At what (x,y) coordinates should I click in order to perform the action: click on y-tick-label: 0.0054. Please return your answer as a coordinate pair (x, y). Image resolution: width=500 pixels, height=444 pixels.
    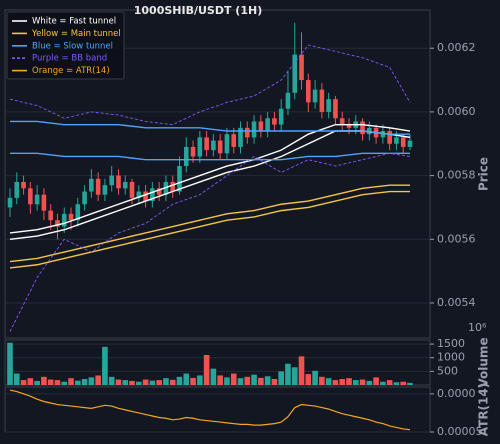
    Looking at the image, I should click on (456, 302).